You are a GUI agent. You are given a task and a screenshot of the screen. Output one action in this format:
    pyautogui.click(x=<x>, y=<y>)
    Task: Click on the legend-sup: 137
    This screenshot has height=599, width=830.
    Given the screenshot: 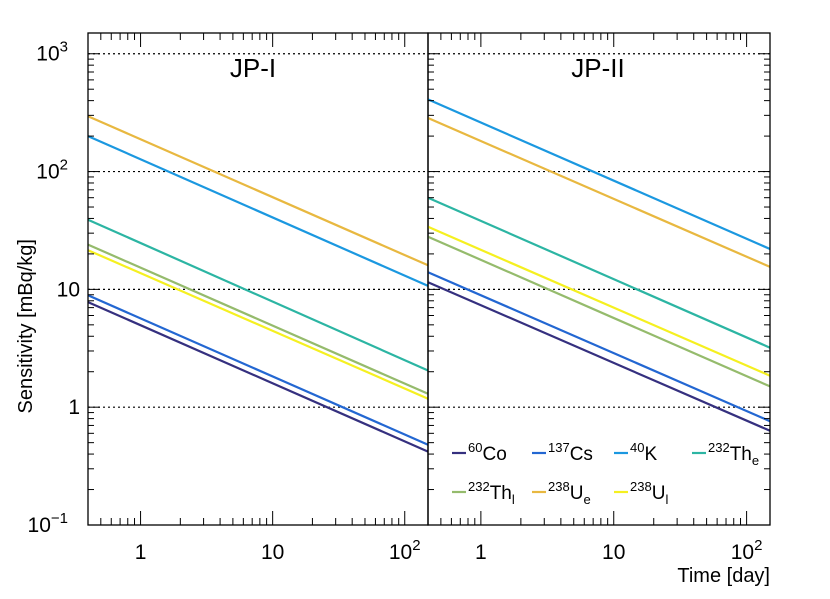 What is the action you would take?
    pyautogui.click(x=559, y=447)
    